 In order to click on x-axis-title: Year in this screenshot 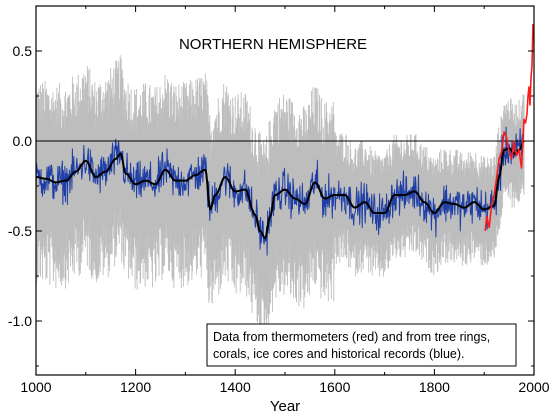, I will do `click(285, 406)`.